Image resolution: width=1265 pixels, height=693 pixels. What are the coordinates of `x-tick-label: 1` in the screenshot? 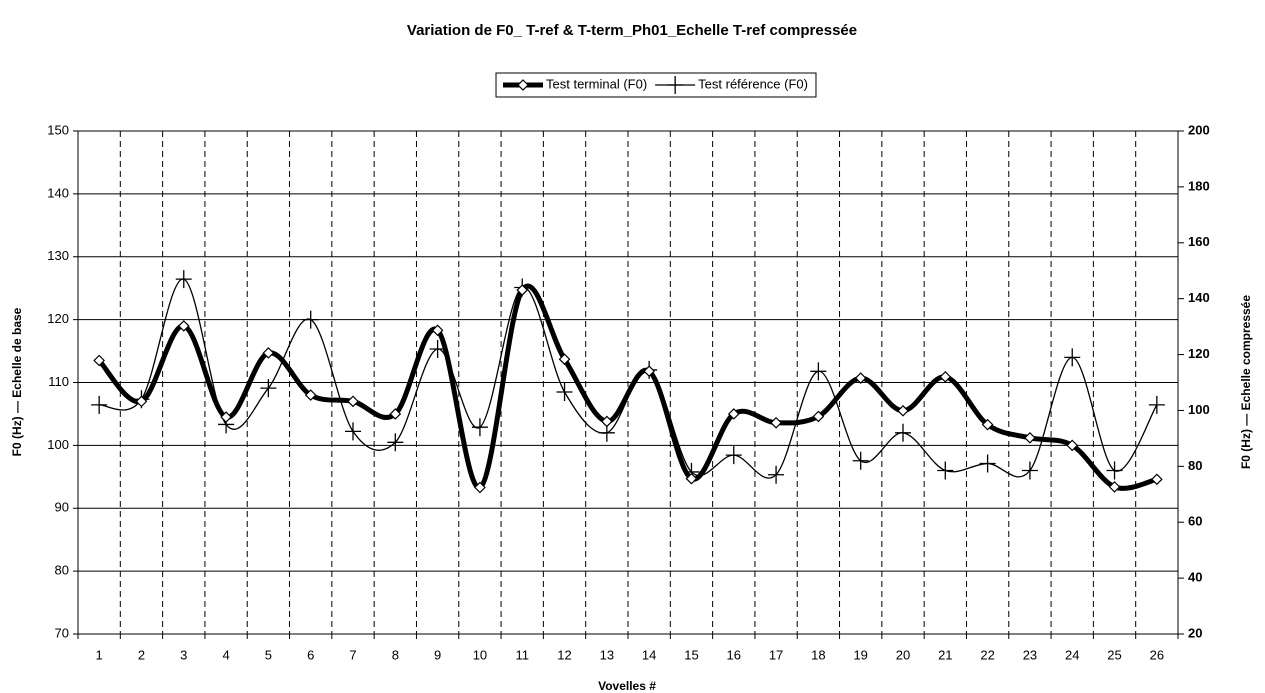 It's located at (99, 654).